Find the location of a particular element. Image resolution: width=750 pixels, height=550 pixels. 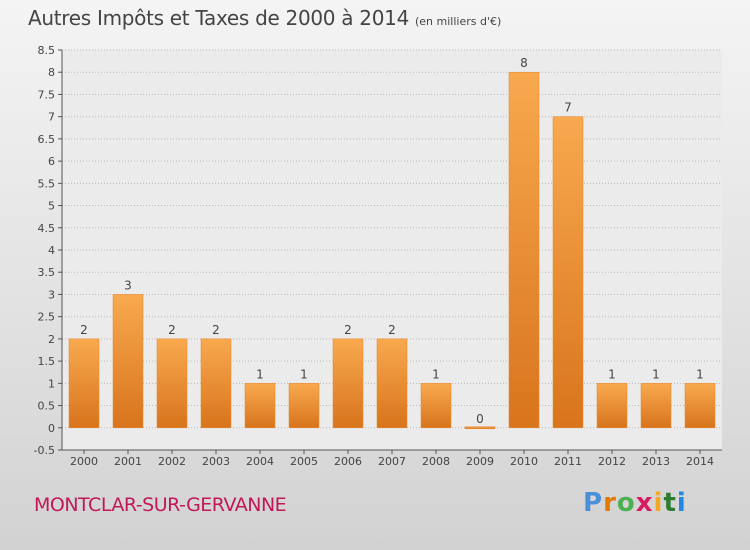

x-tick-label-2004: 2004 is located at coordinates (260, 461).